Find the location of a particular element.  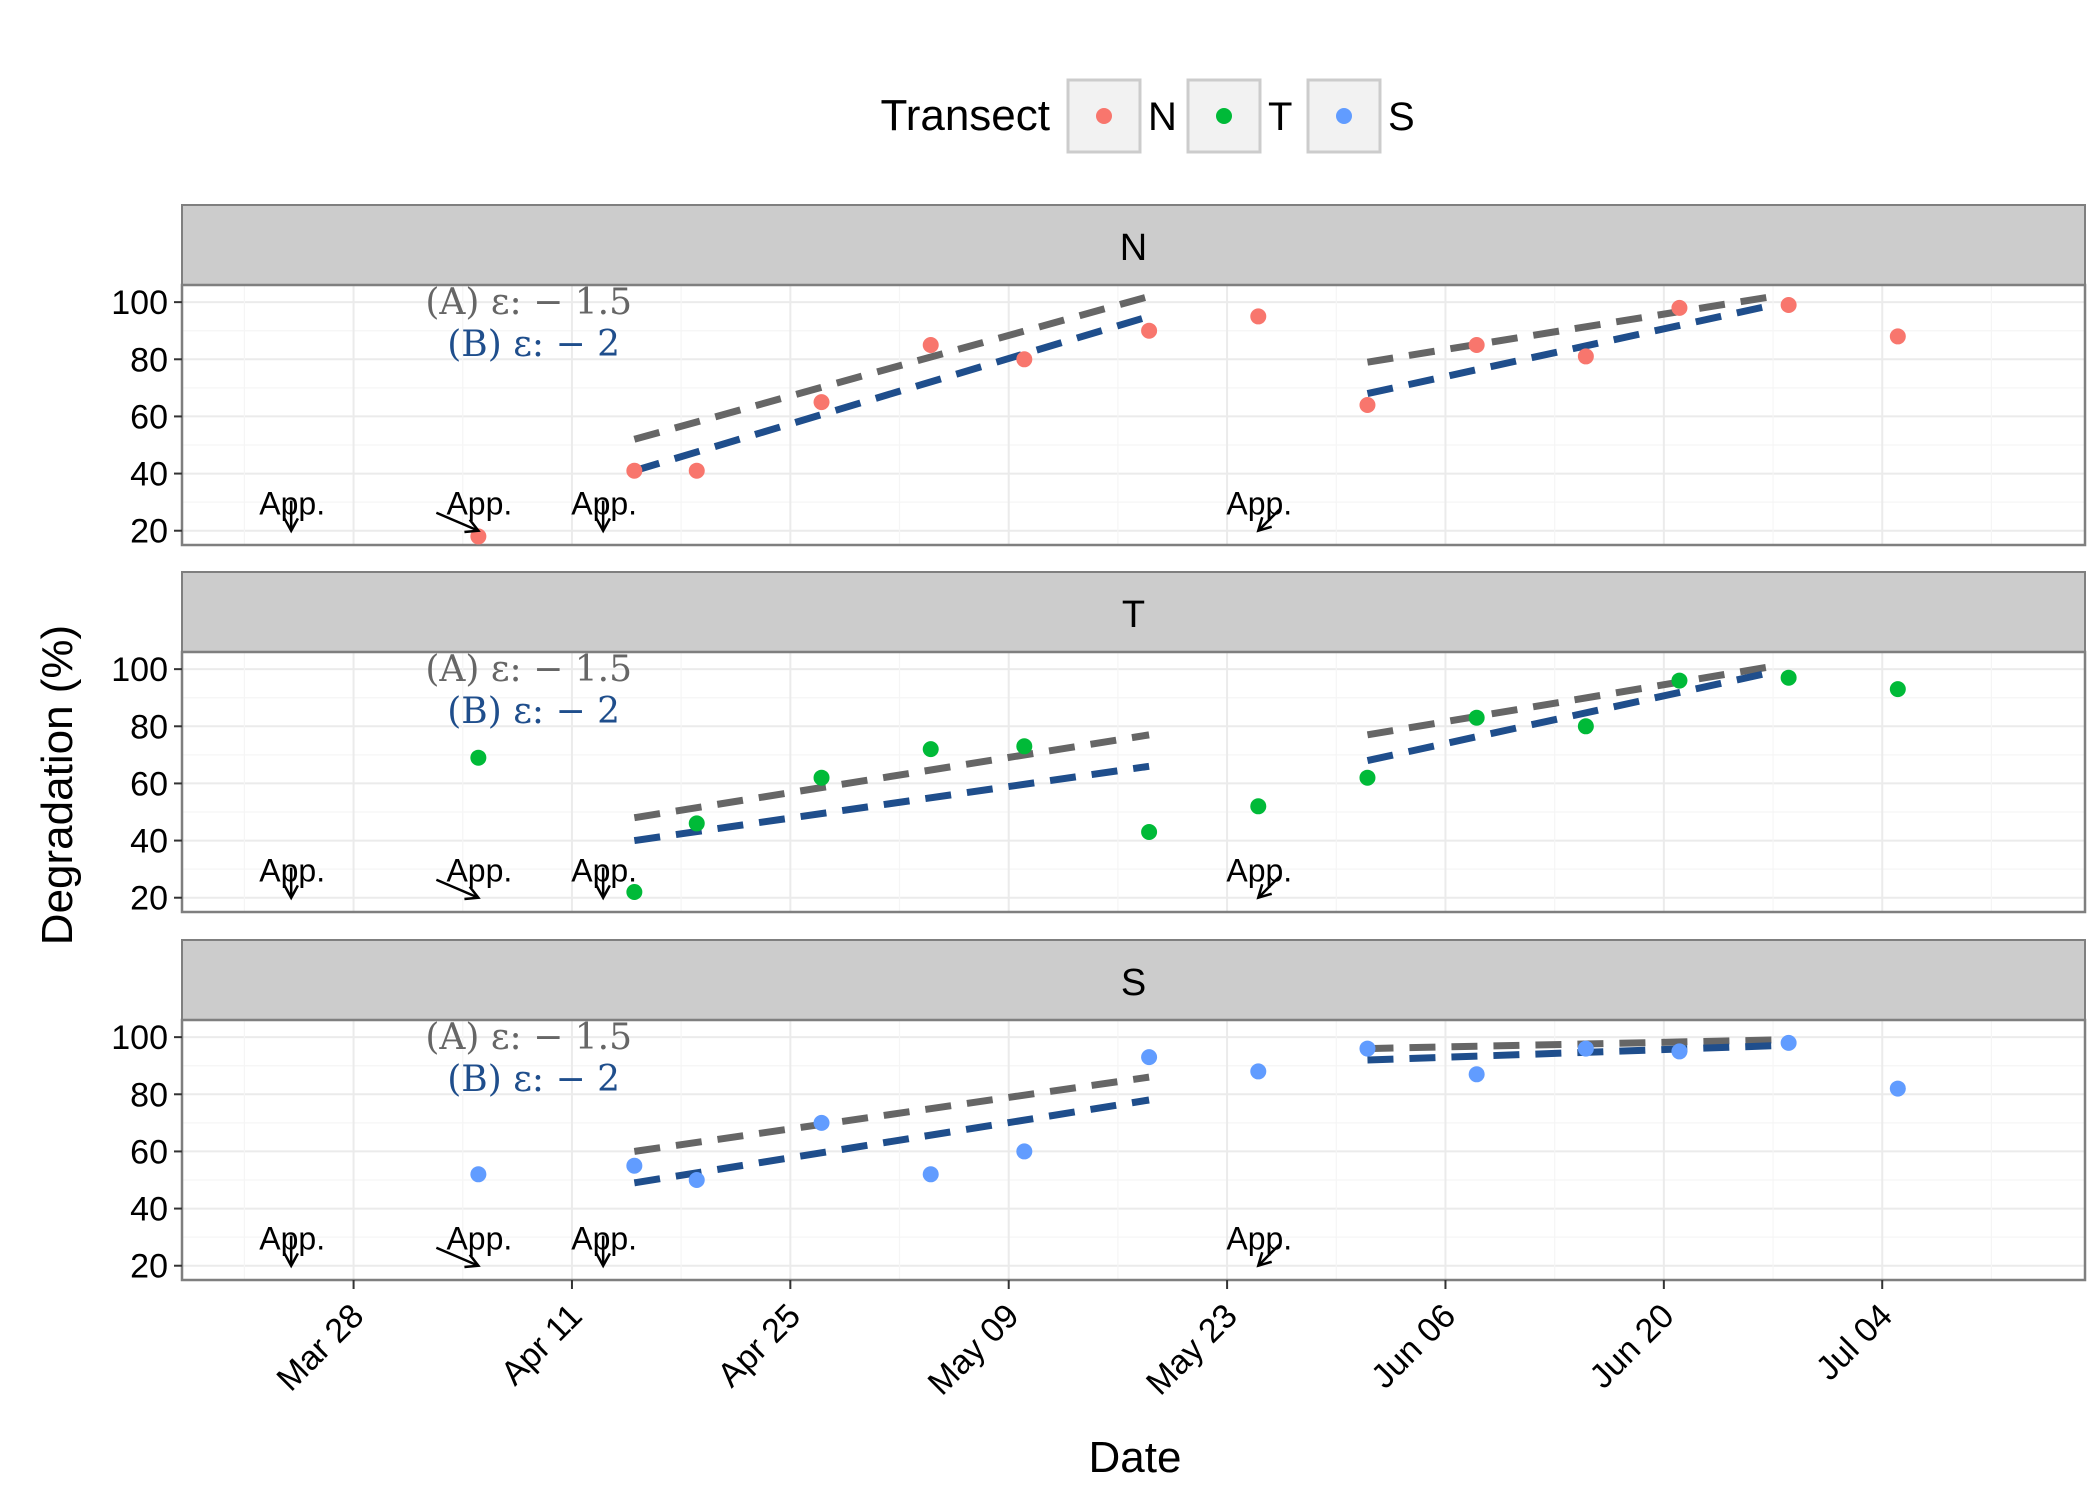

x-tick-label: Apr 11 is located at coordinates (542, 1345).